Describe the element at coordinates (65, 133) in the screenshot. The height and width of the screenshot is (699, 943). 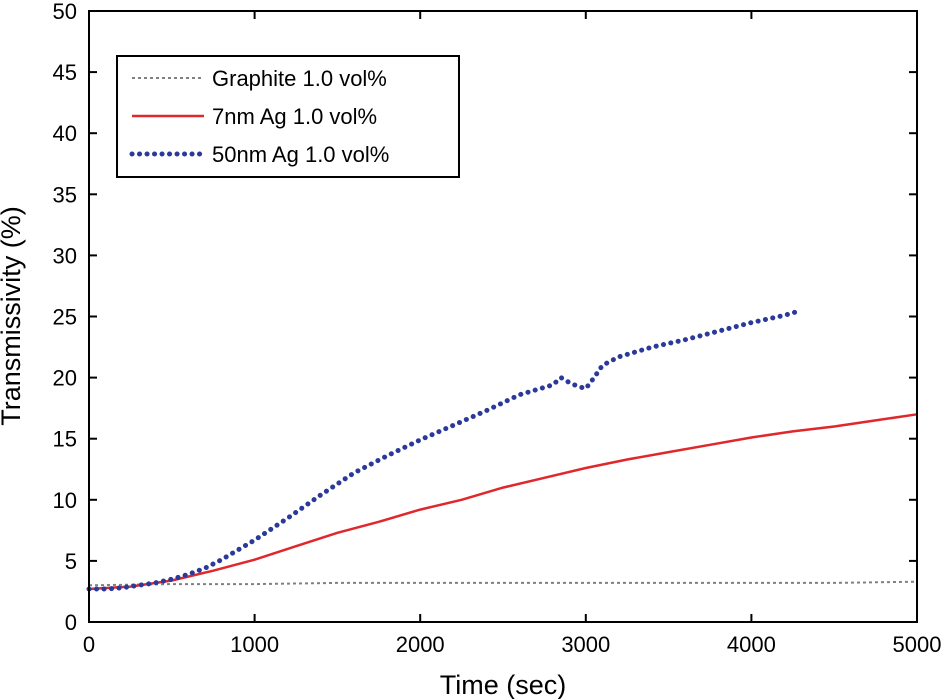
I see `y-tick-label: 40` at that location.